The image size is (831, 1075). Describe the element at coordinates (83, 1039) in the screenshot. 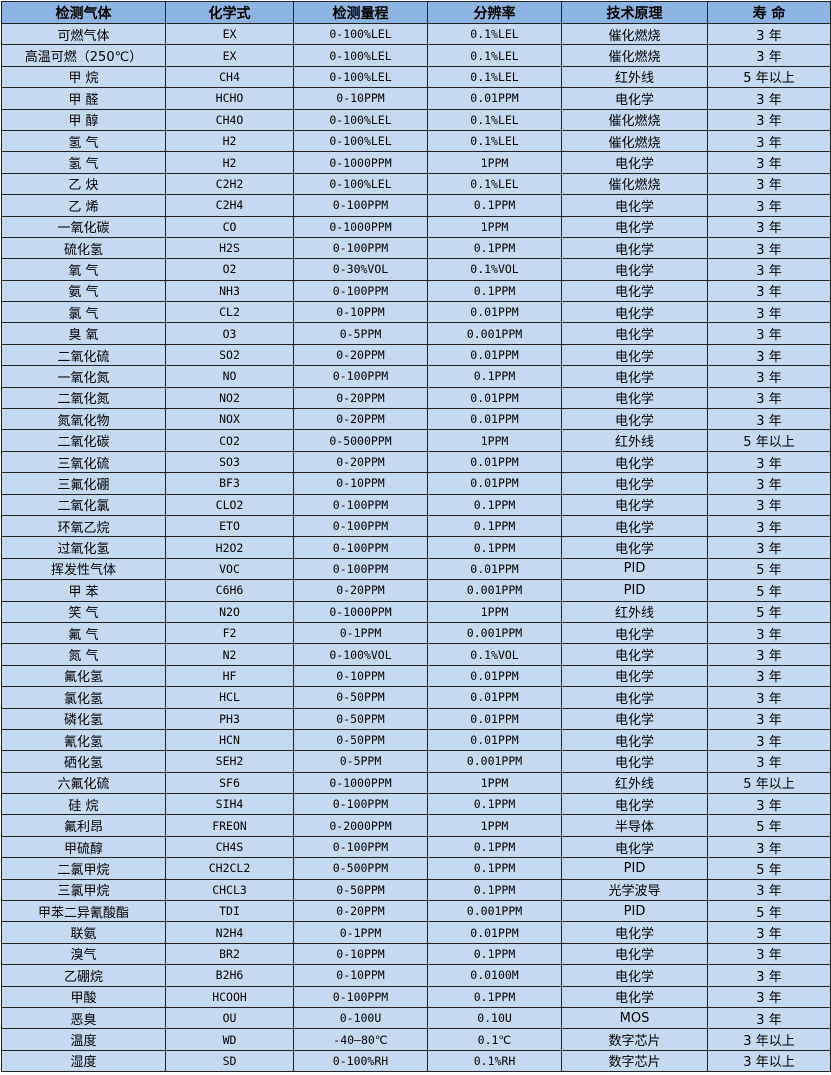

I see `cell-gas-name: 温度` at that location.